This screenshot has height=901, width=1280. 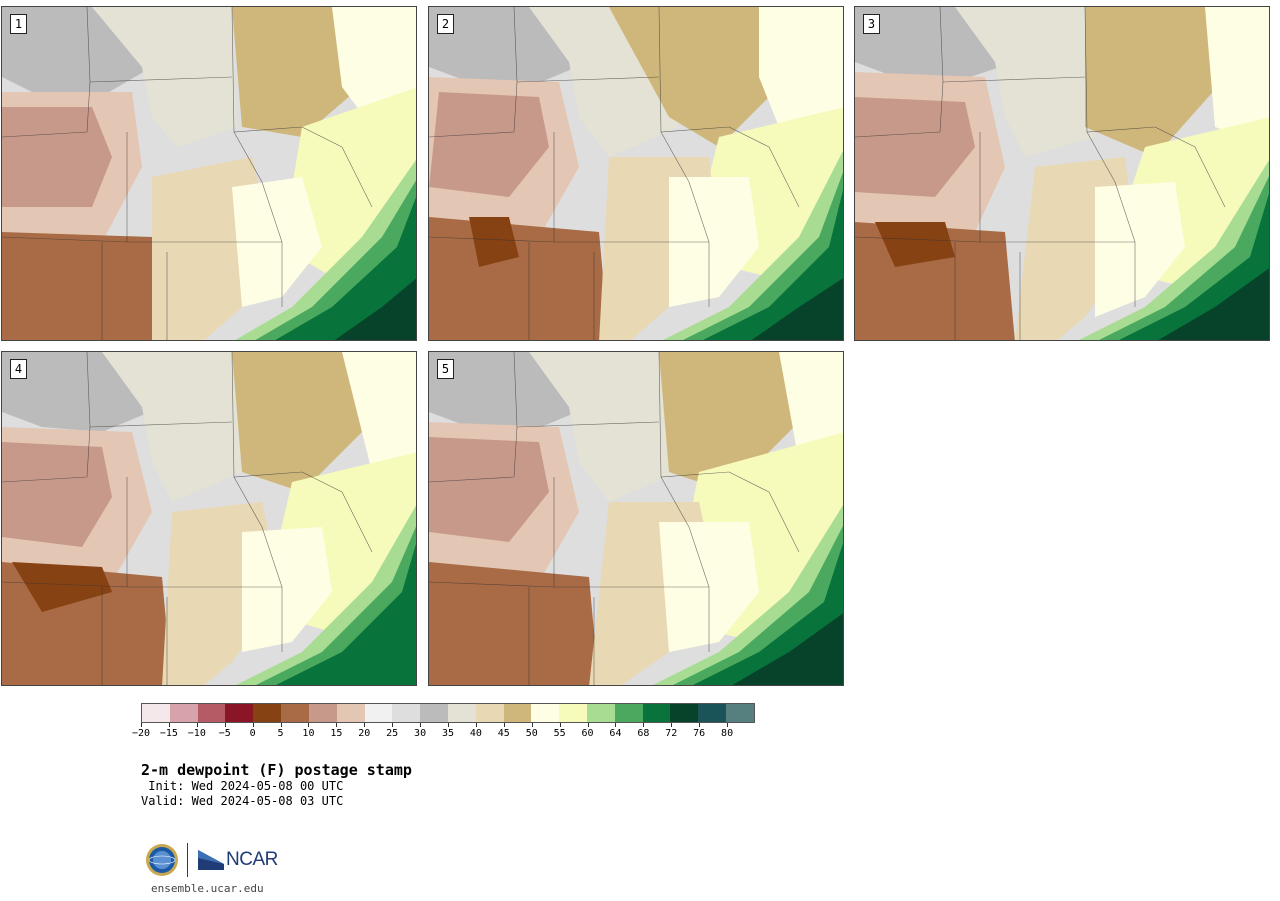 What do you see at coordinates (242, 801) in the screenshot?
I see `valid-time: Valid: Wed 2024-05-08 03 UTC` at bounding box center [242, 801].